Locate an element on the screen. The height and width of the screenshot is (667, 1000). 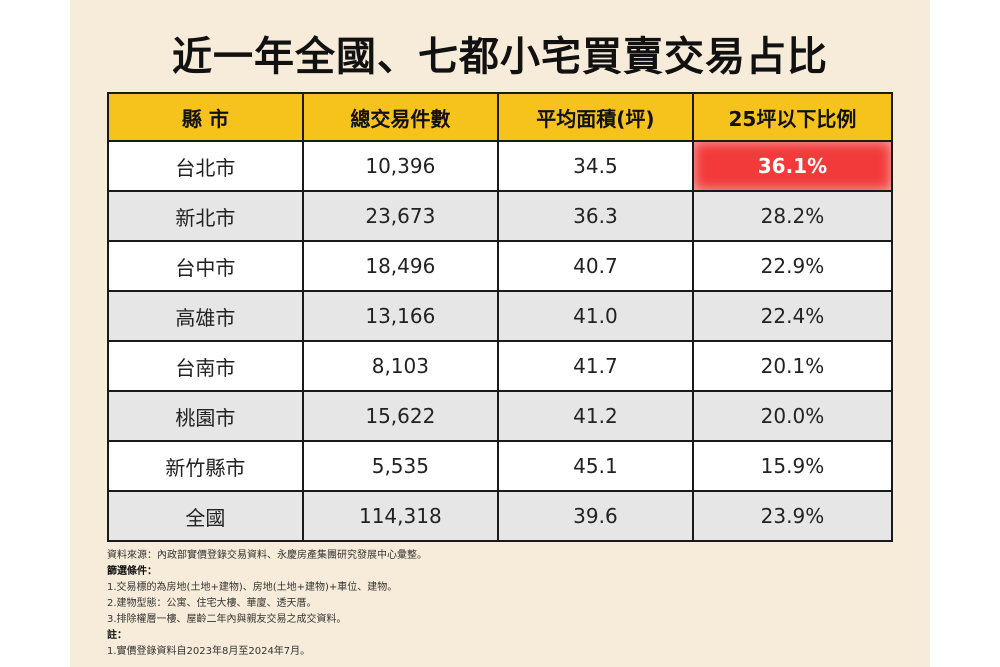
cell-ratio: 23.9% is located at coordinates (792, 516).